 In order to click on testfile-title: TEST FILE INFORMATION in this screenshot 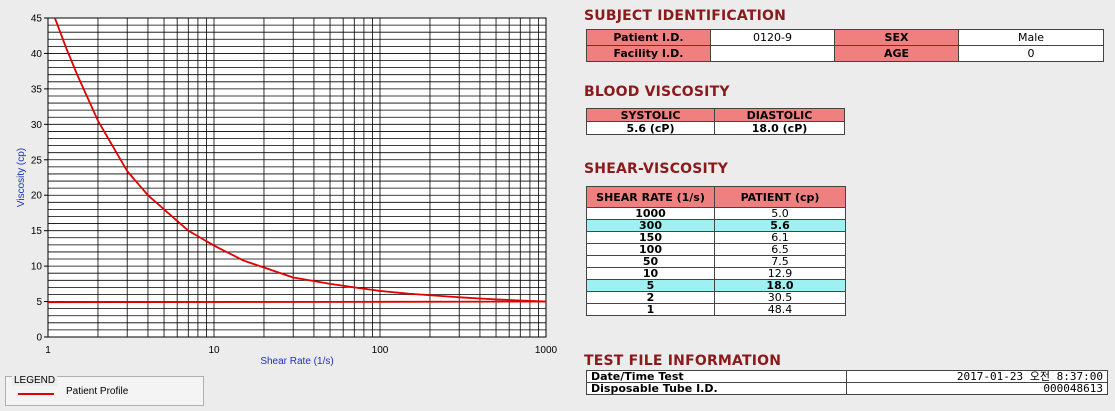, I will do `click(683, 361)`.